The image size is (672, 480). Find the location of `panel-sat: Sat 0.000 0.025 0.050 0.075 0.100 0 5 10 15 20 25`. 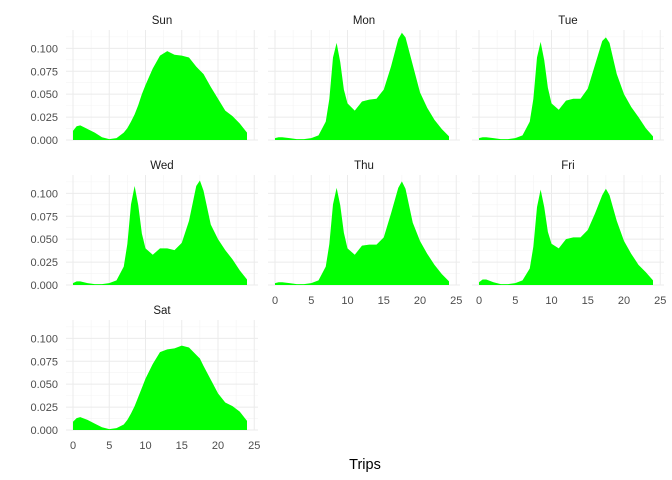

panel-sat: Sat 0.000 0.025 0.050 0.075 0.100 0 5 10 15 20 25 is located at coordinates (145, 378).